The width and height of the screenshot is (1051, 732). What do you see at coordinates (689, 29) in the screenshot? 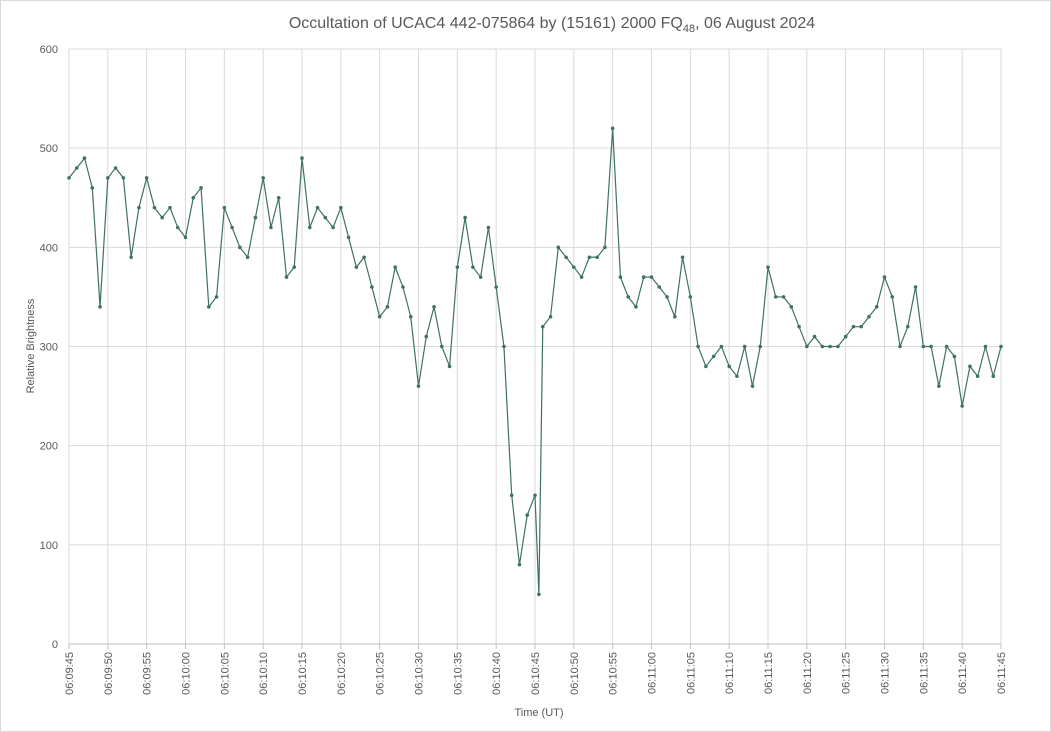
I see `title-subscript: 48` at bounding box center [689, 29].